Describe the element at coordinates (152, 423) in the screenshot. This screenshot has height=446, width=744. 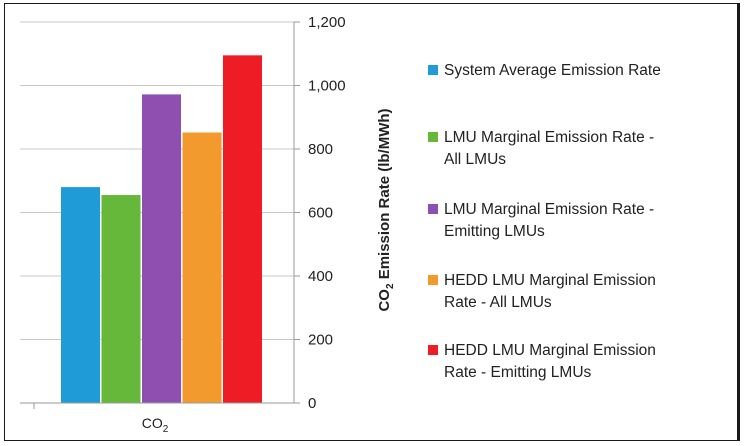
I see `x-category-base: CO` at that location.